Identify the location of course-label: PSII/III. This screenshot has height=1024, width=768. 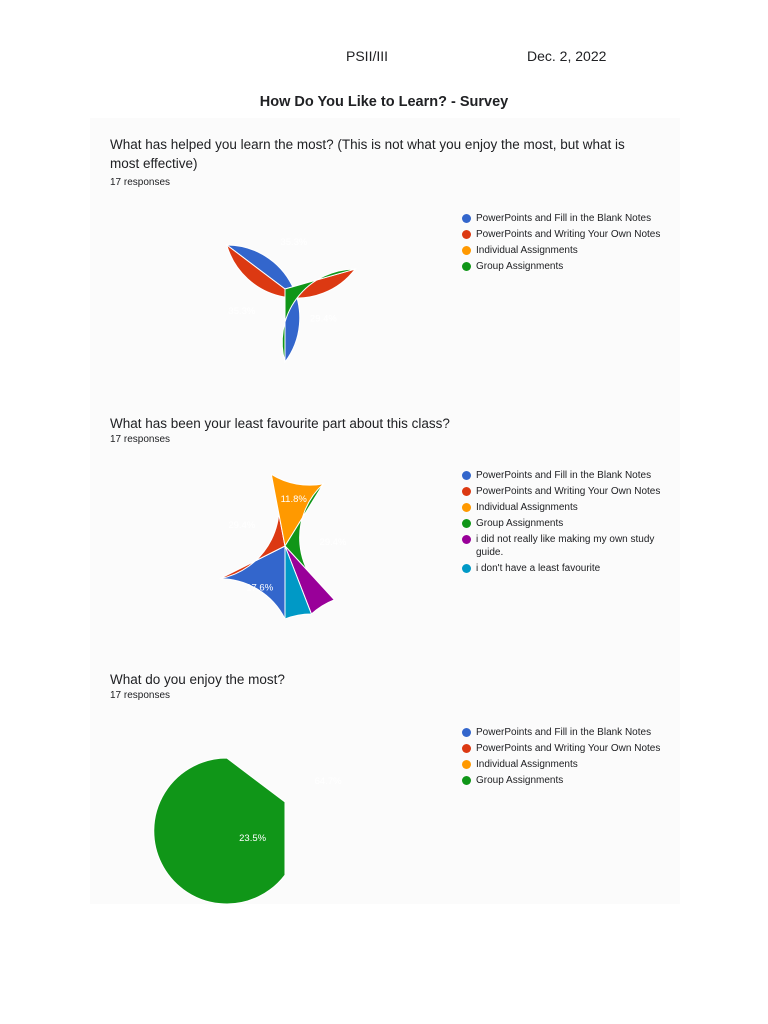
(367, 56).